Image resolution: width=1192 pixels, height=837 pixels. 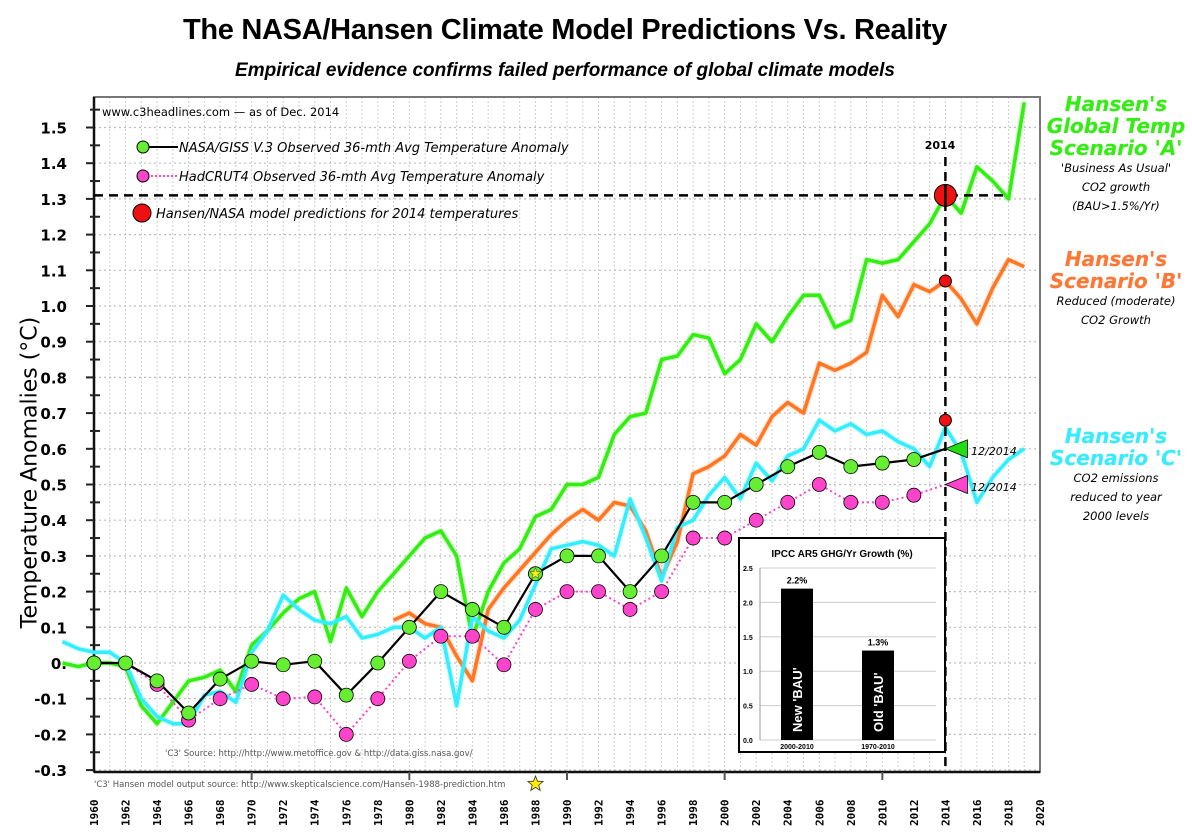 What do you see at coordinates (748, 707) in the screenshot?
I see `inset-y-tick-label: 0.5` at bounding box center [748, 707].